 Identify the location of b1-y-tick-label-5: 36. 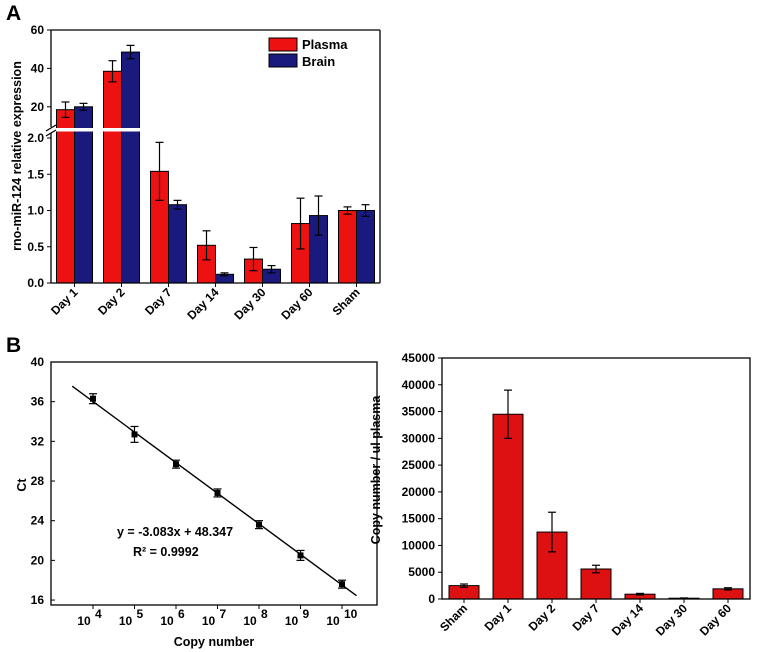
(38, 402).